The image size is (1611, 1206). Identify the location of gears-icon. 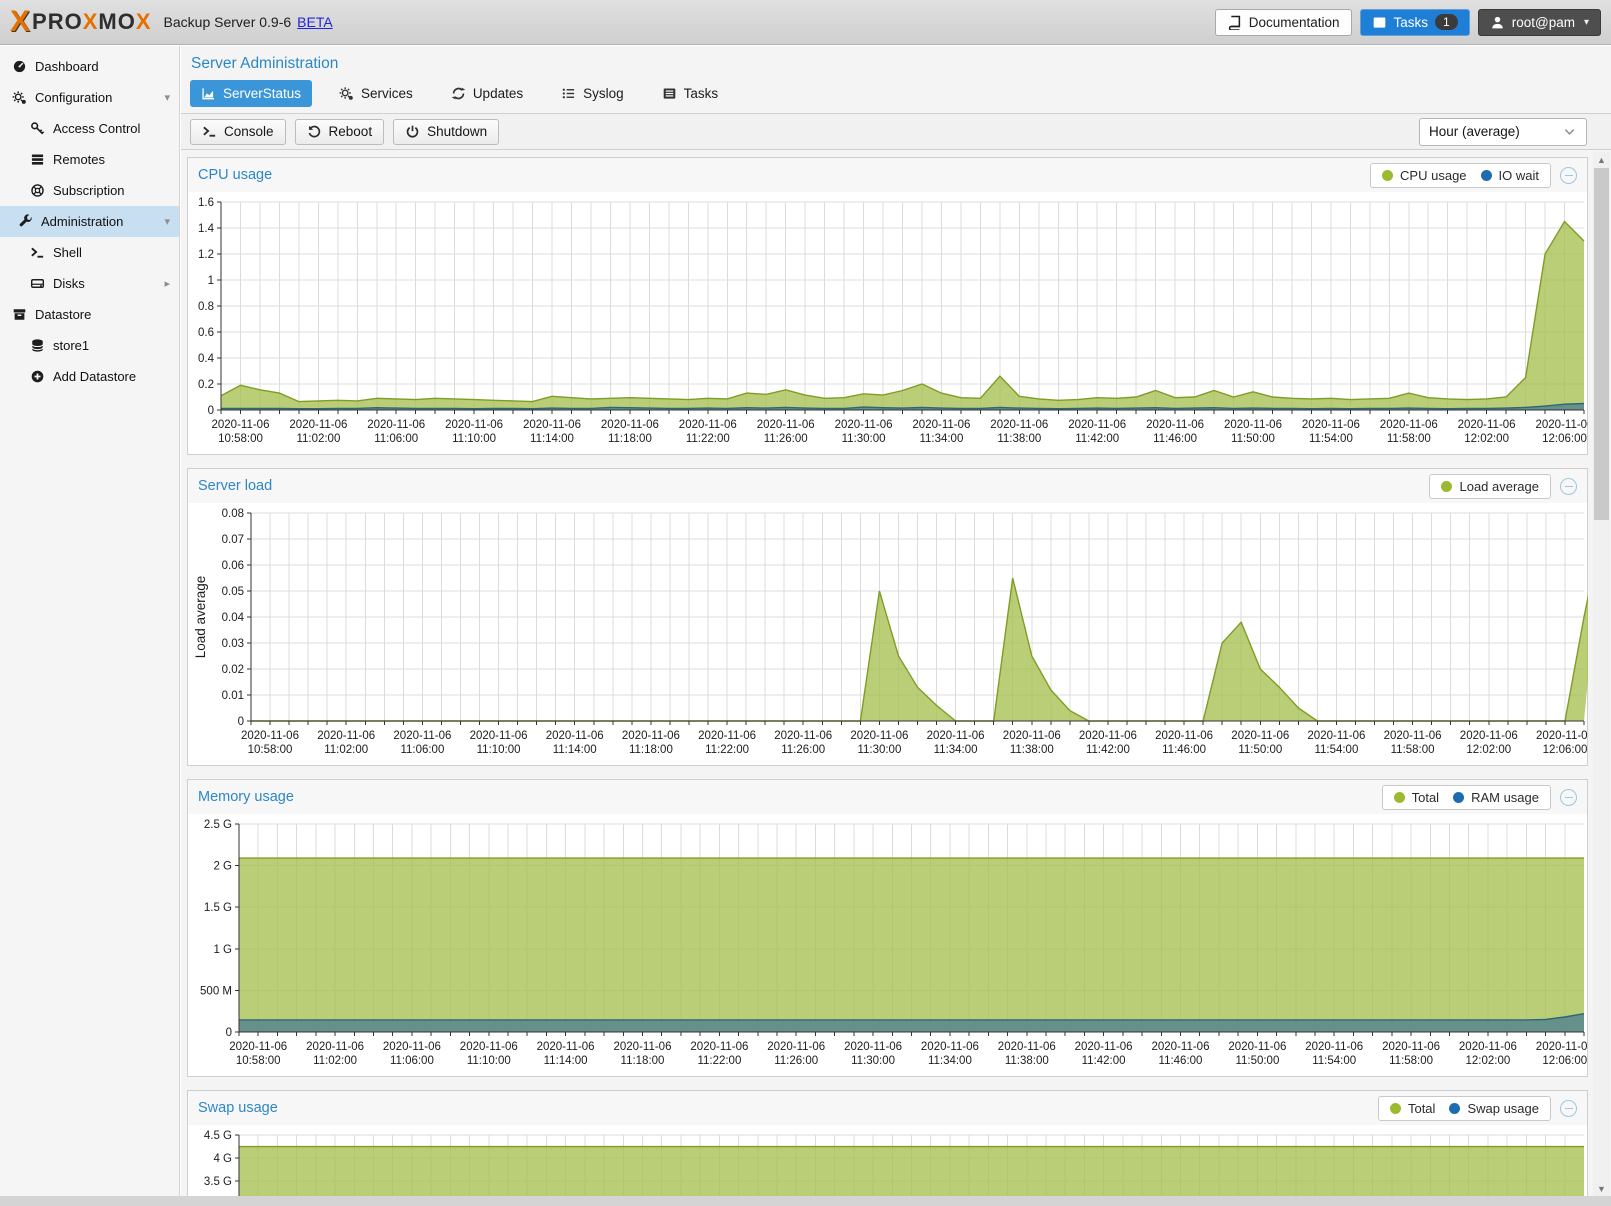
(19, 97).